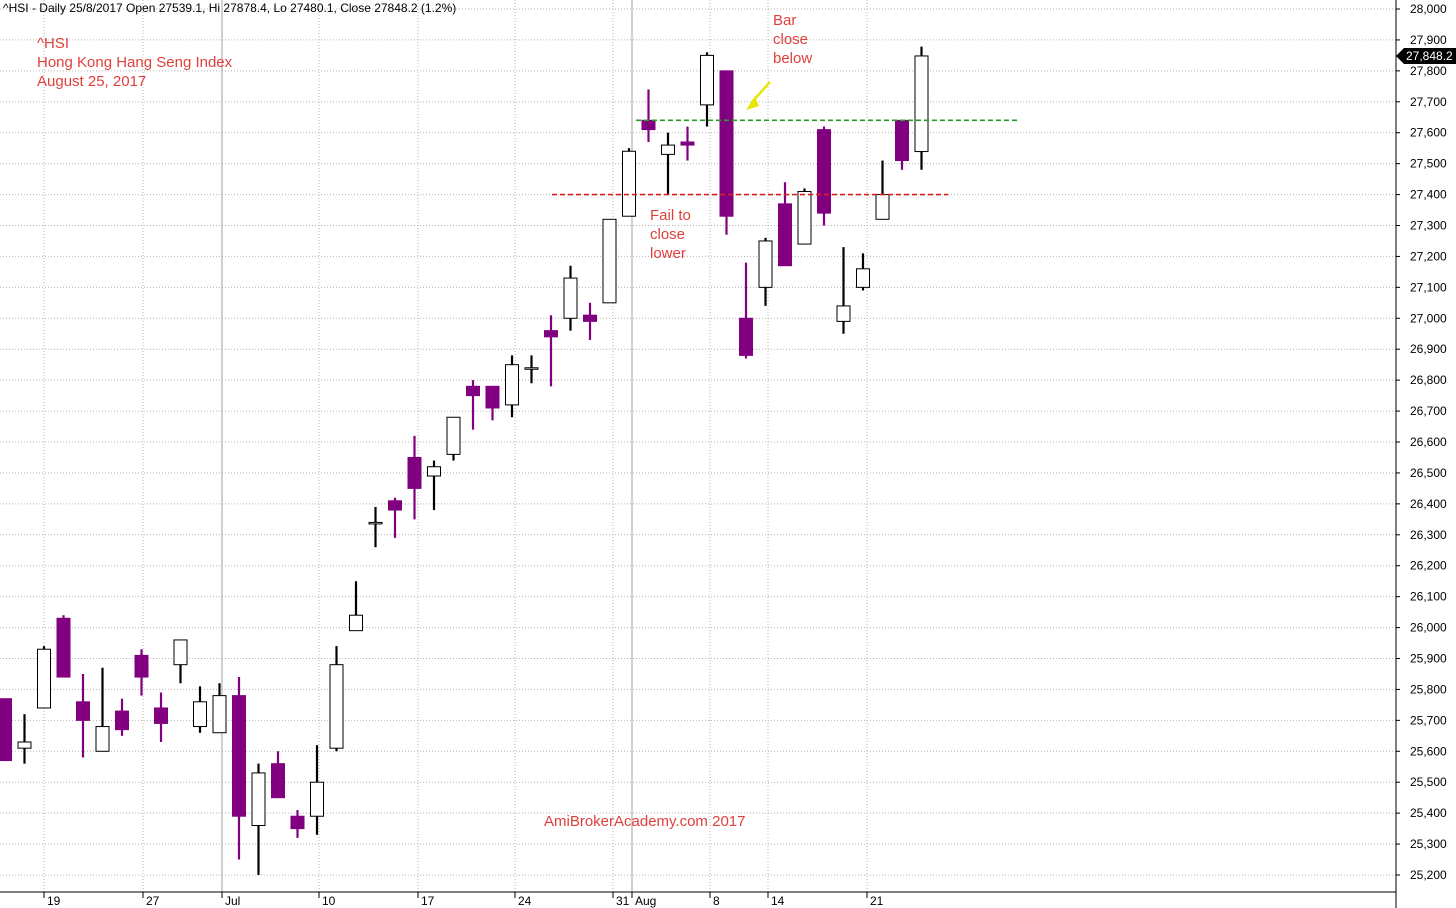  What do you see at coordinates (1428, 349) in the screenshot?
I see `y-tick-label: 26,900` at bounding box center [1428, 349].